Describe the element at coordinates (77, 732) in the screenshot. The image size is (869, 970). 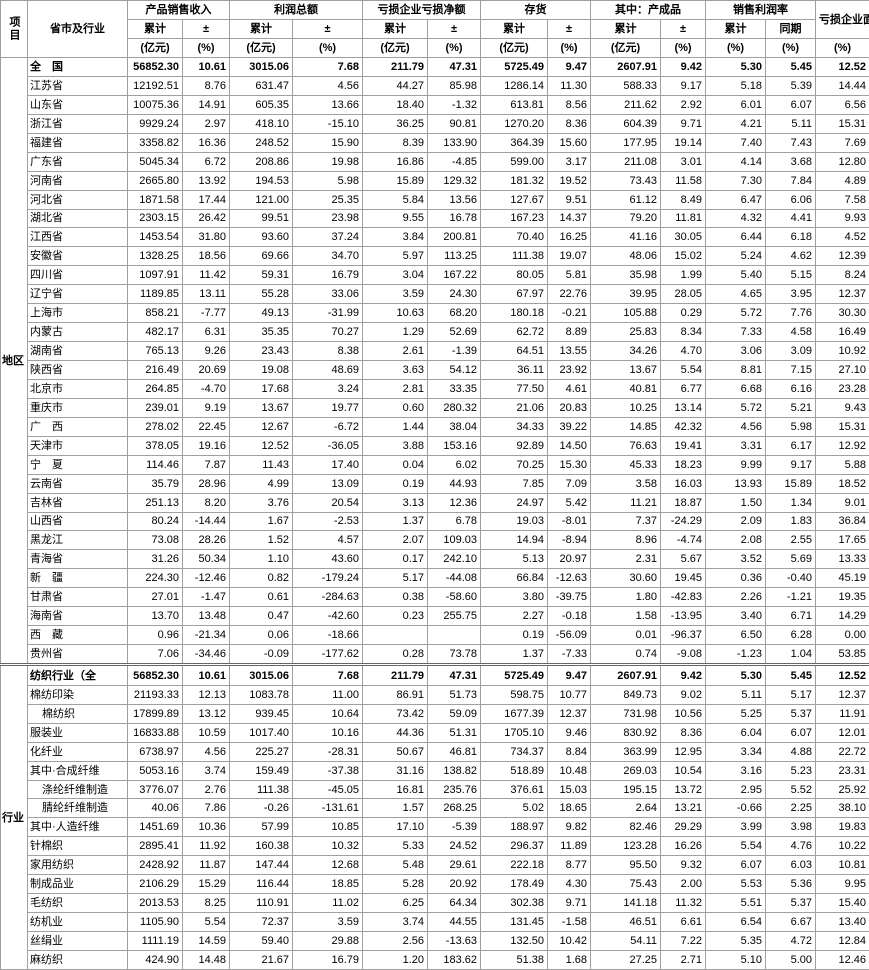
I see `row-name: 服装业` at that location.